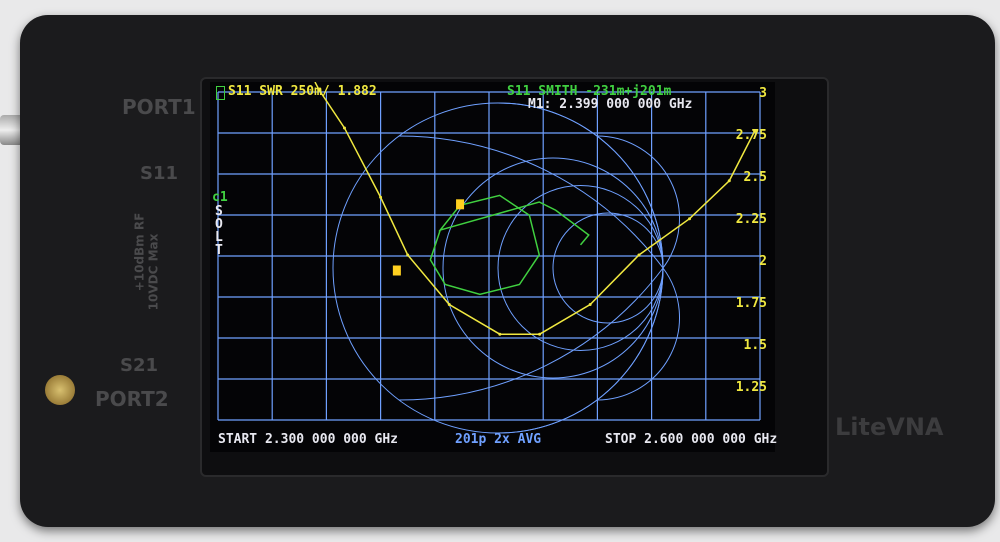 The height and width of the screenshot is (542, 1000). I want to click on y-tick-label: 1.75, so click(751, 303).